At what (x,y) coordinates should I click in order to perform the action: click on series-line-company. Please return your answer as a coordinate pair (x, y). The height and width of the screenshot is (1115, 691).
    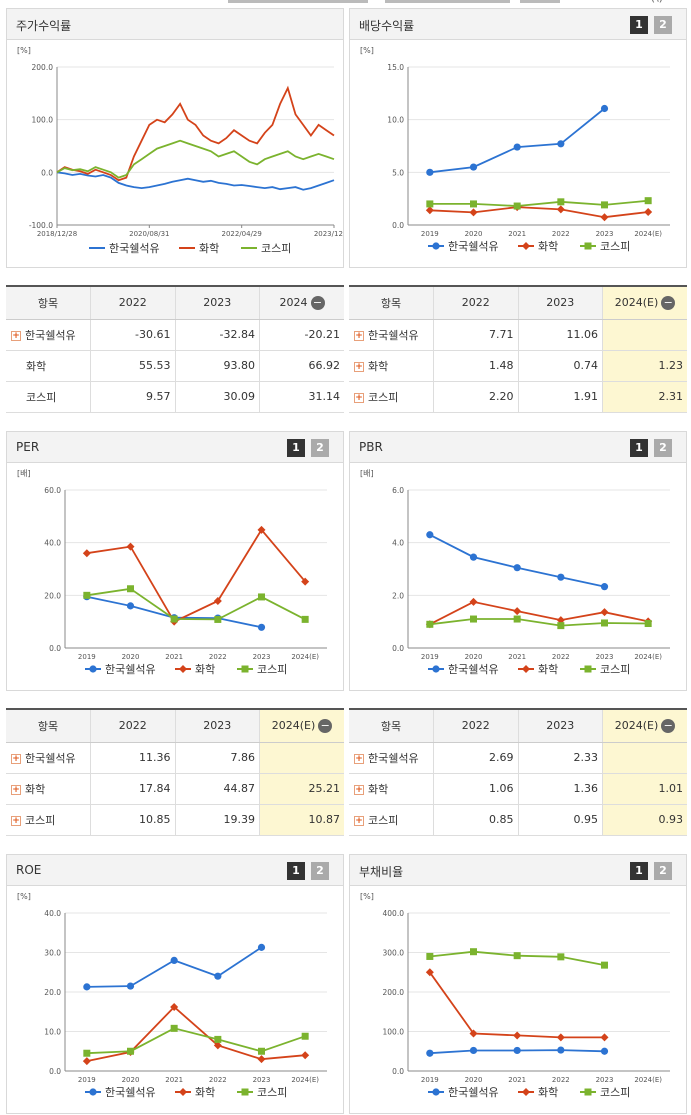
    Looking at the image, I should click on (174, 967).